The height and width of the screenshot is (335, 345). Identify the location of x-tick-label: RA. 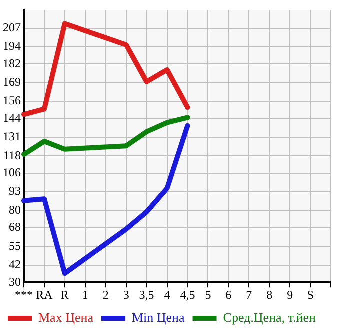
(45, 295).